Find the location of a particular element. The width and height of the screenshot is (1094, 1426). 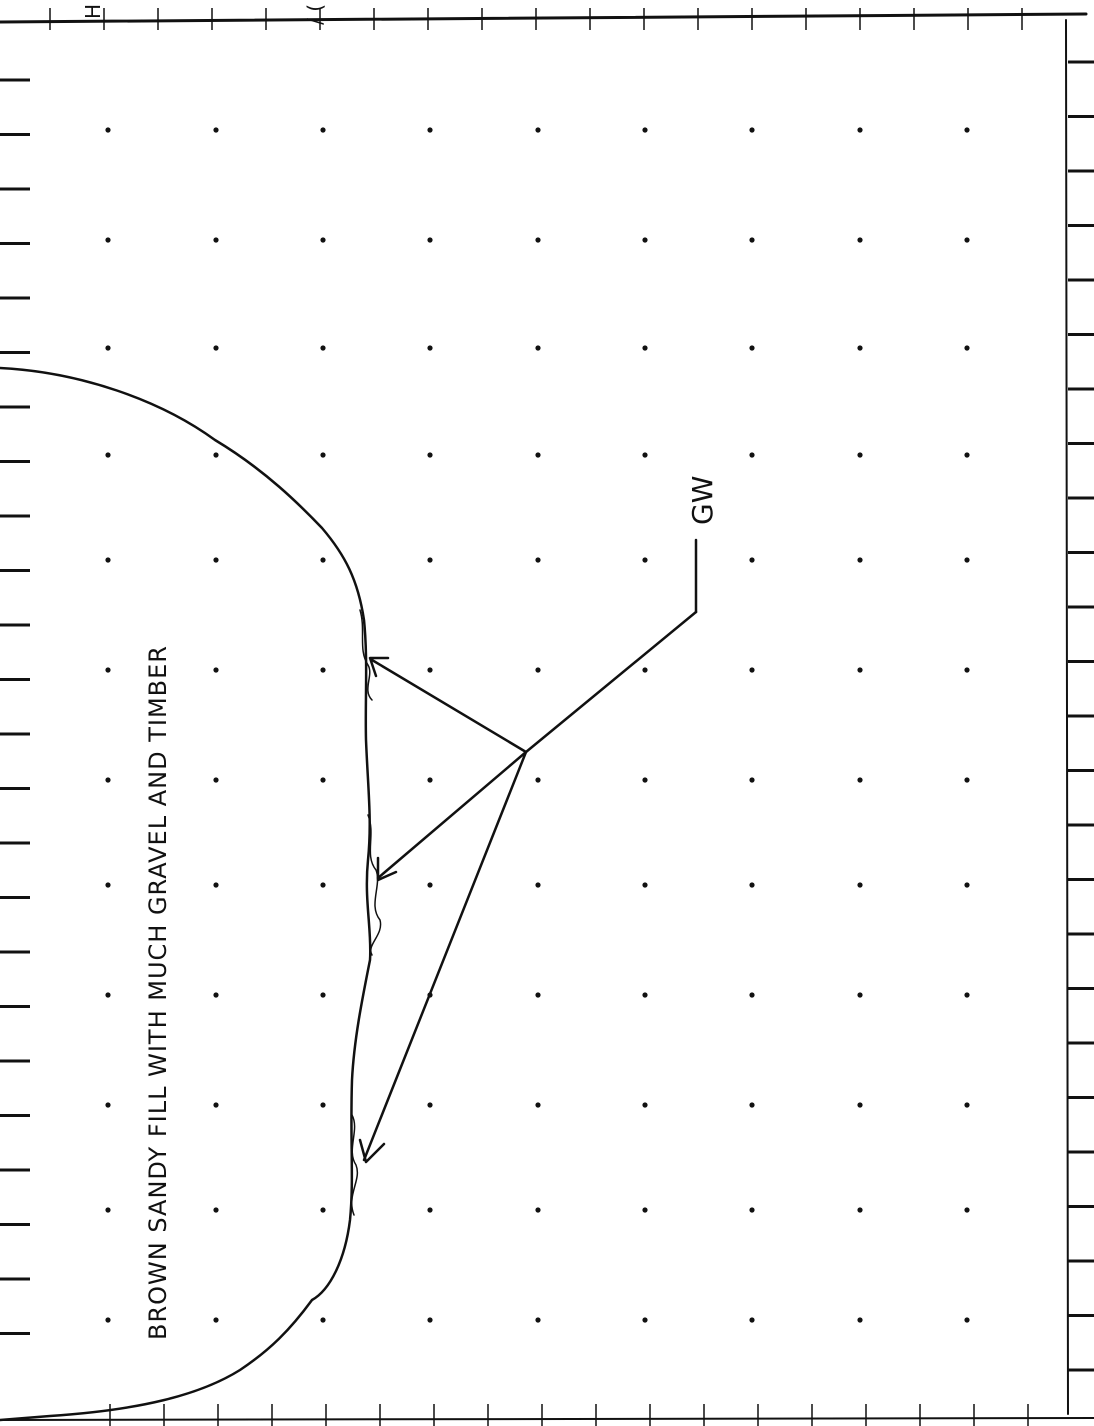

gw-arrow-lower is located at coordinates (443, 957).